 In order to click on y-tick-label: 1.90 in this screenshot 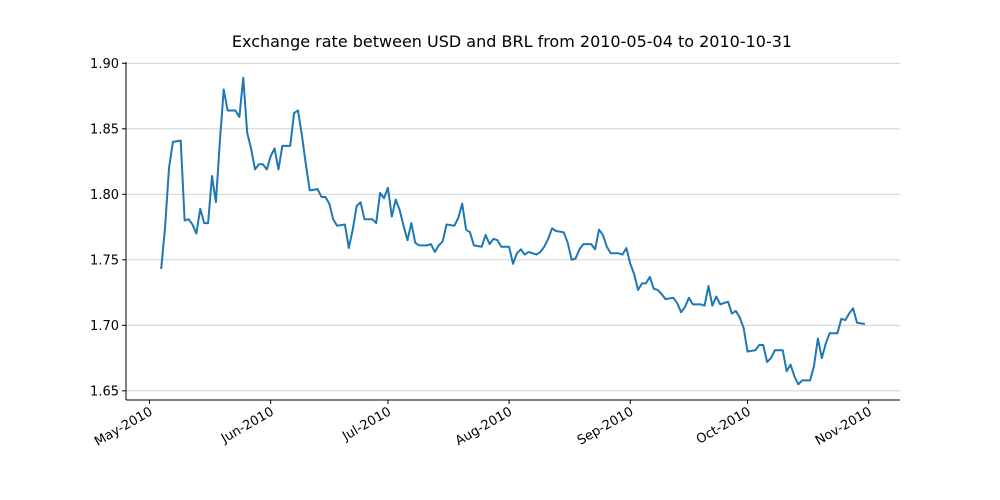, I will do `click(104, 64)`.